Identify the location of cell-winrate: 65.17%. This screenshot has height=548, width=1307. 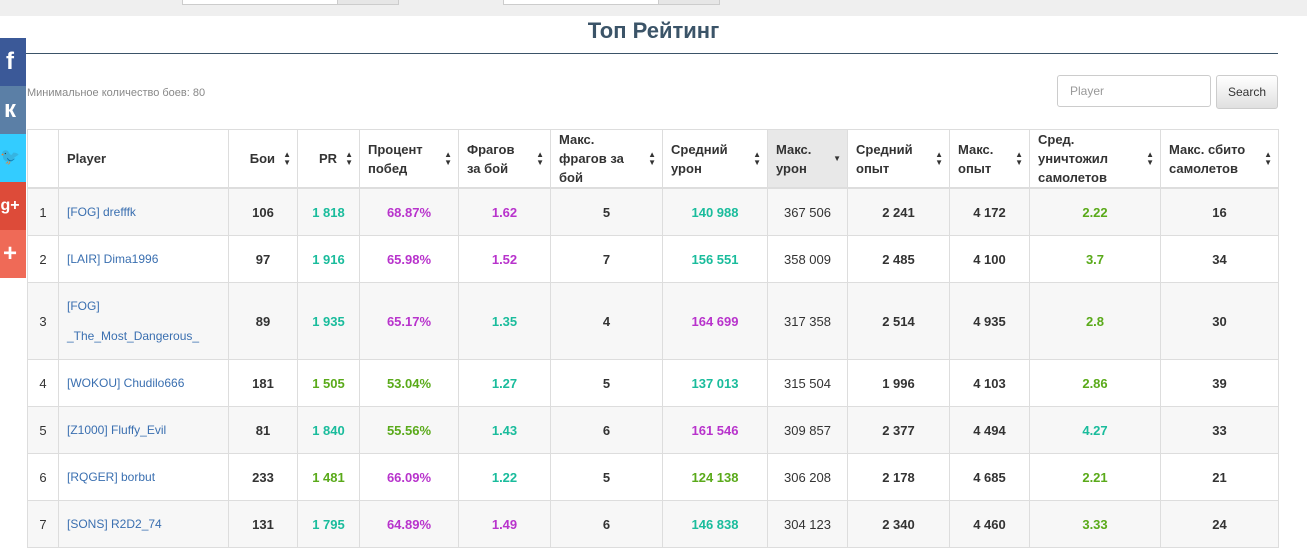
(409, 321).